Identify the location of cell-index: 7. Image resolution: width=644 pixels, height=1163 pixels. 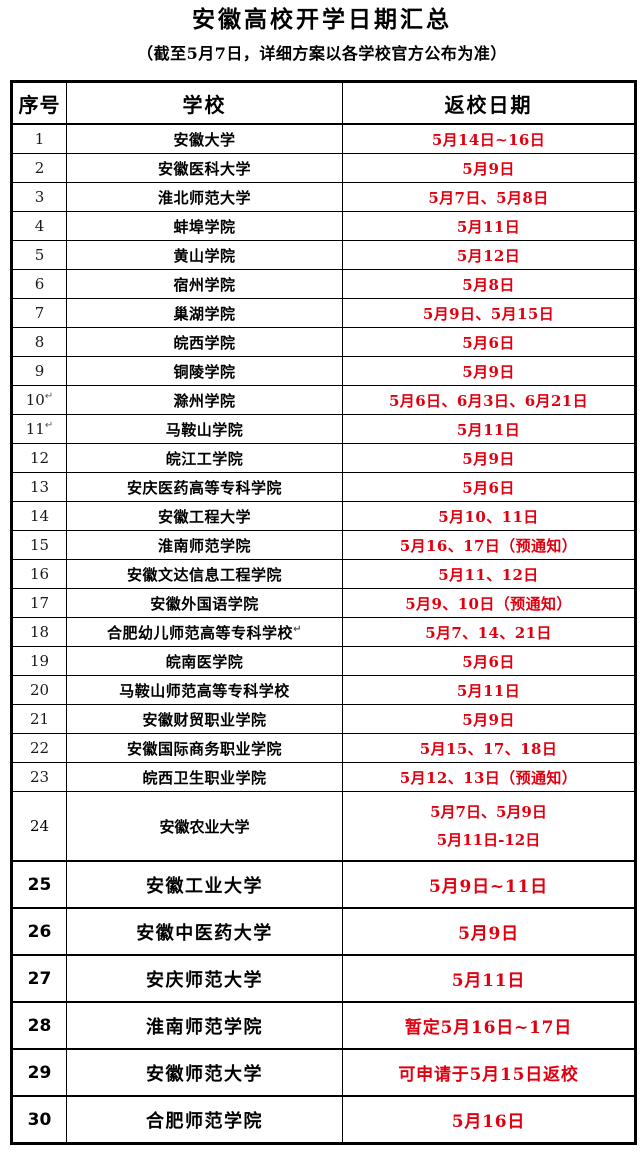
(39, 313).